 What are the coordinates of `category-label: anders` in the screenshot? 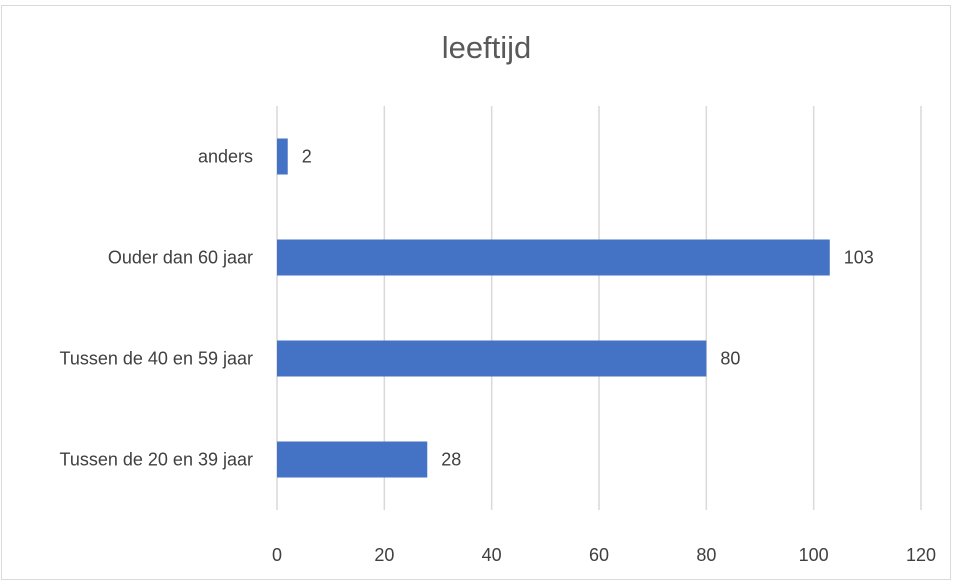 It's located at (225, 157).